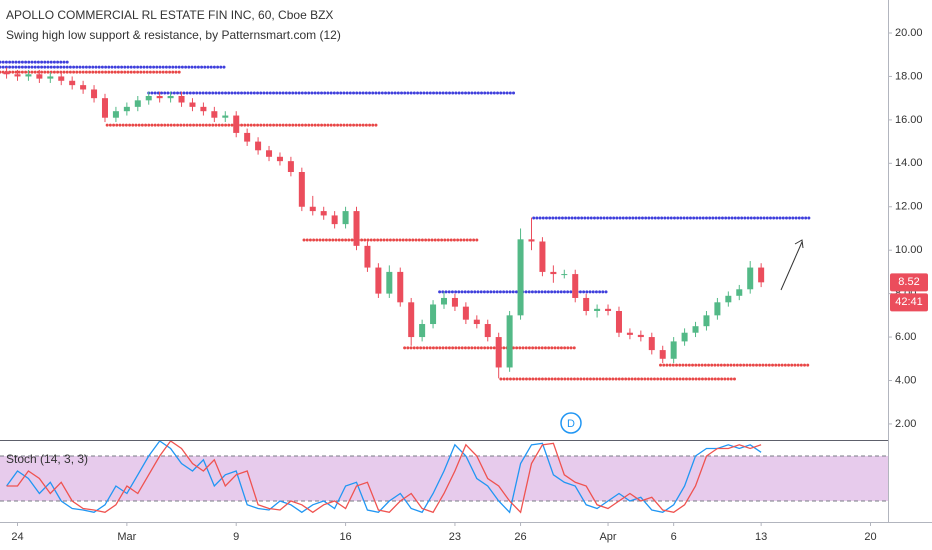 This screenshot has height=550, width=932. What do you see at coordinates (17, 537) in the screenshot?
I see `x-tick-label: 24` at bounding box center [17, 537].